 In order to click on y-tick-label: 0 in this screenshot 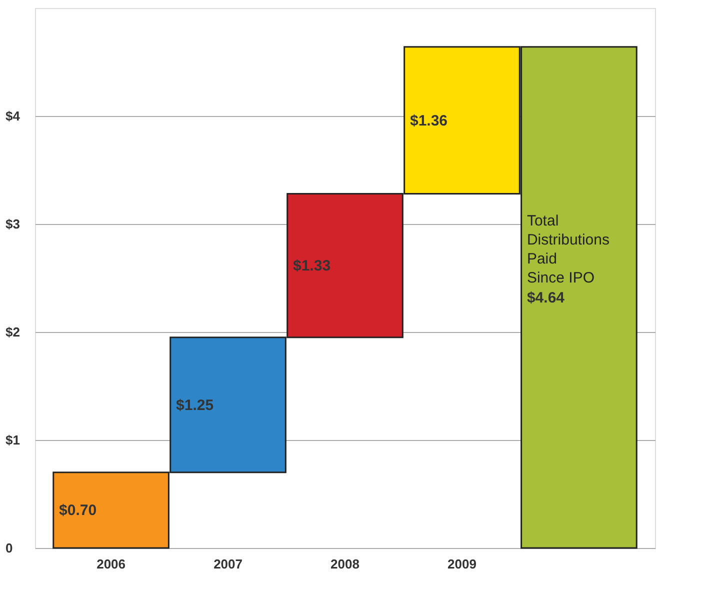, I will do `click(9, 548)`.